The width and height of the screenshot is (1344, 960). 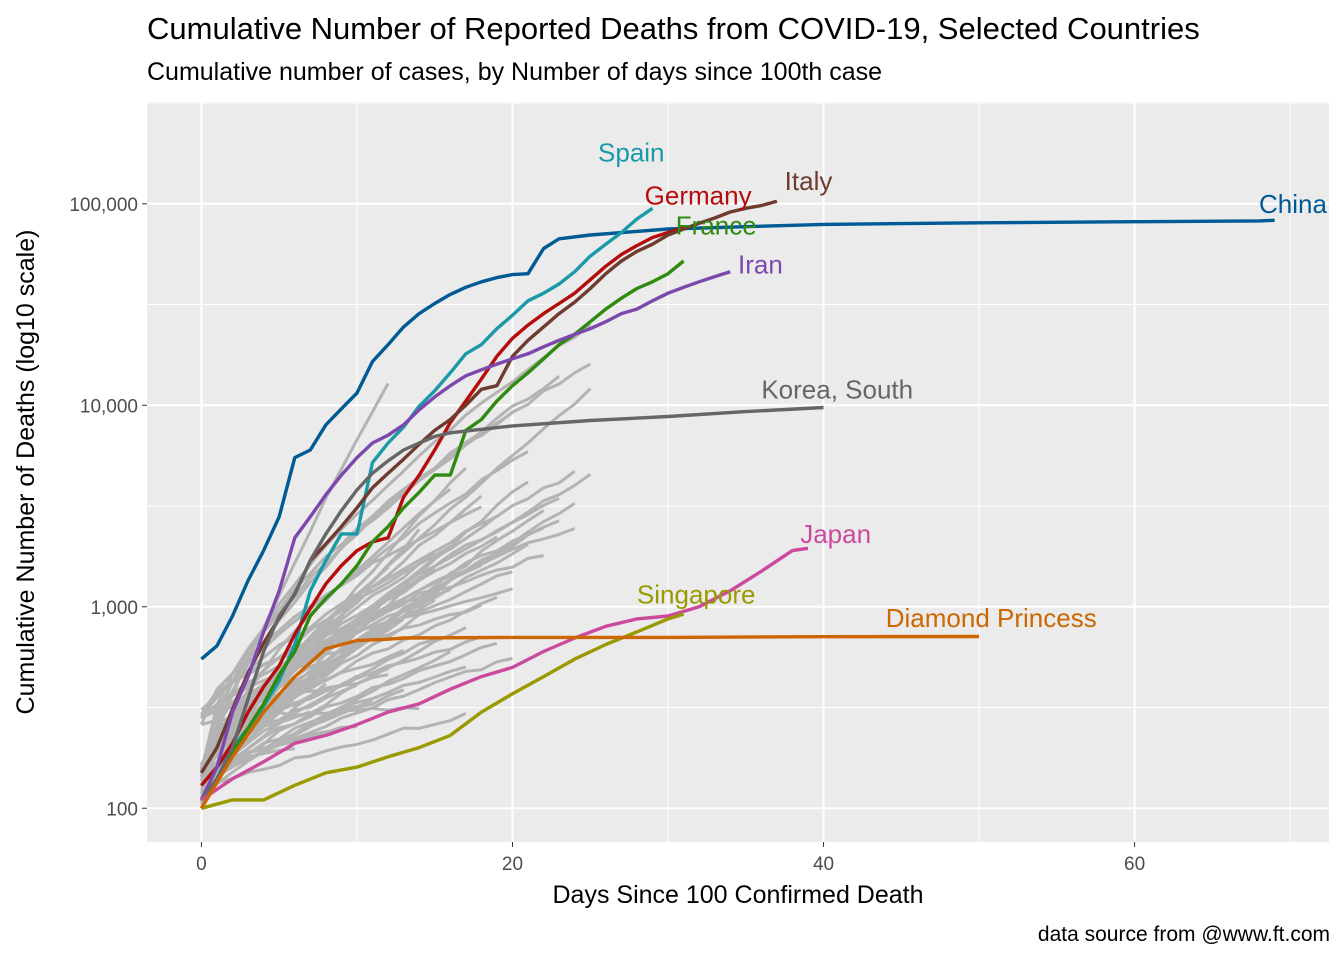 What do you see at coordinates (108, 507) in the screenshot?
I see `y-axis-ticks: 100 1,000 10,000 100,000` at bounding box center [108, 507].